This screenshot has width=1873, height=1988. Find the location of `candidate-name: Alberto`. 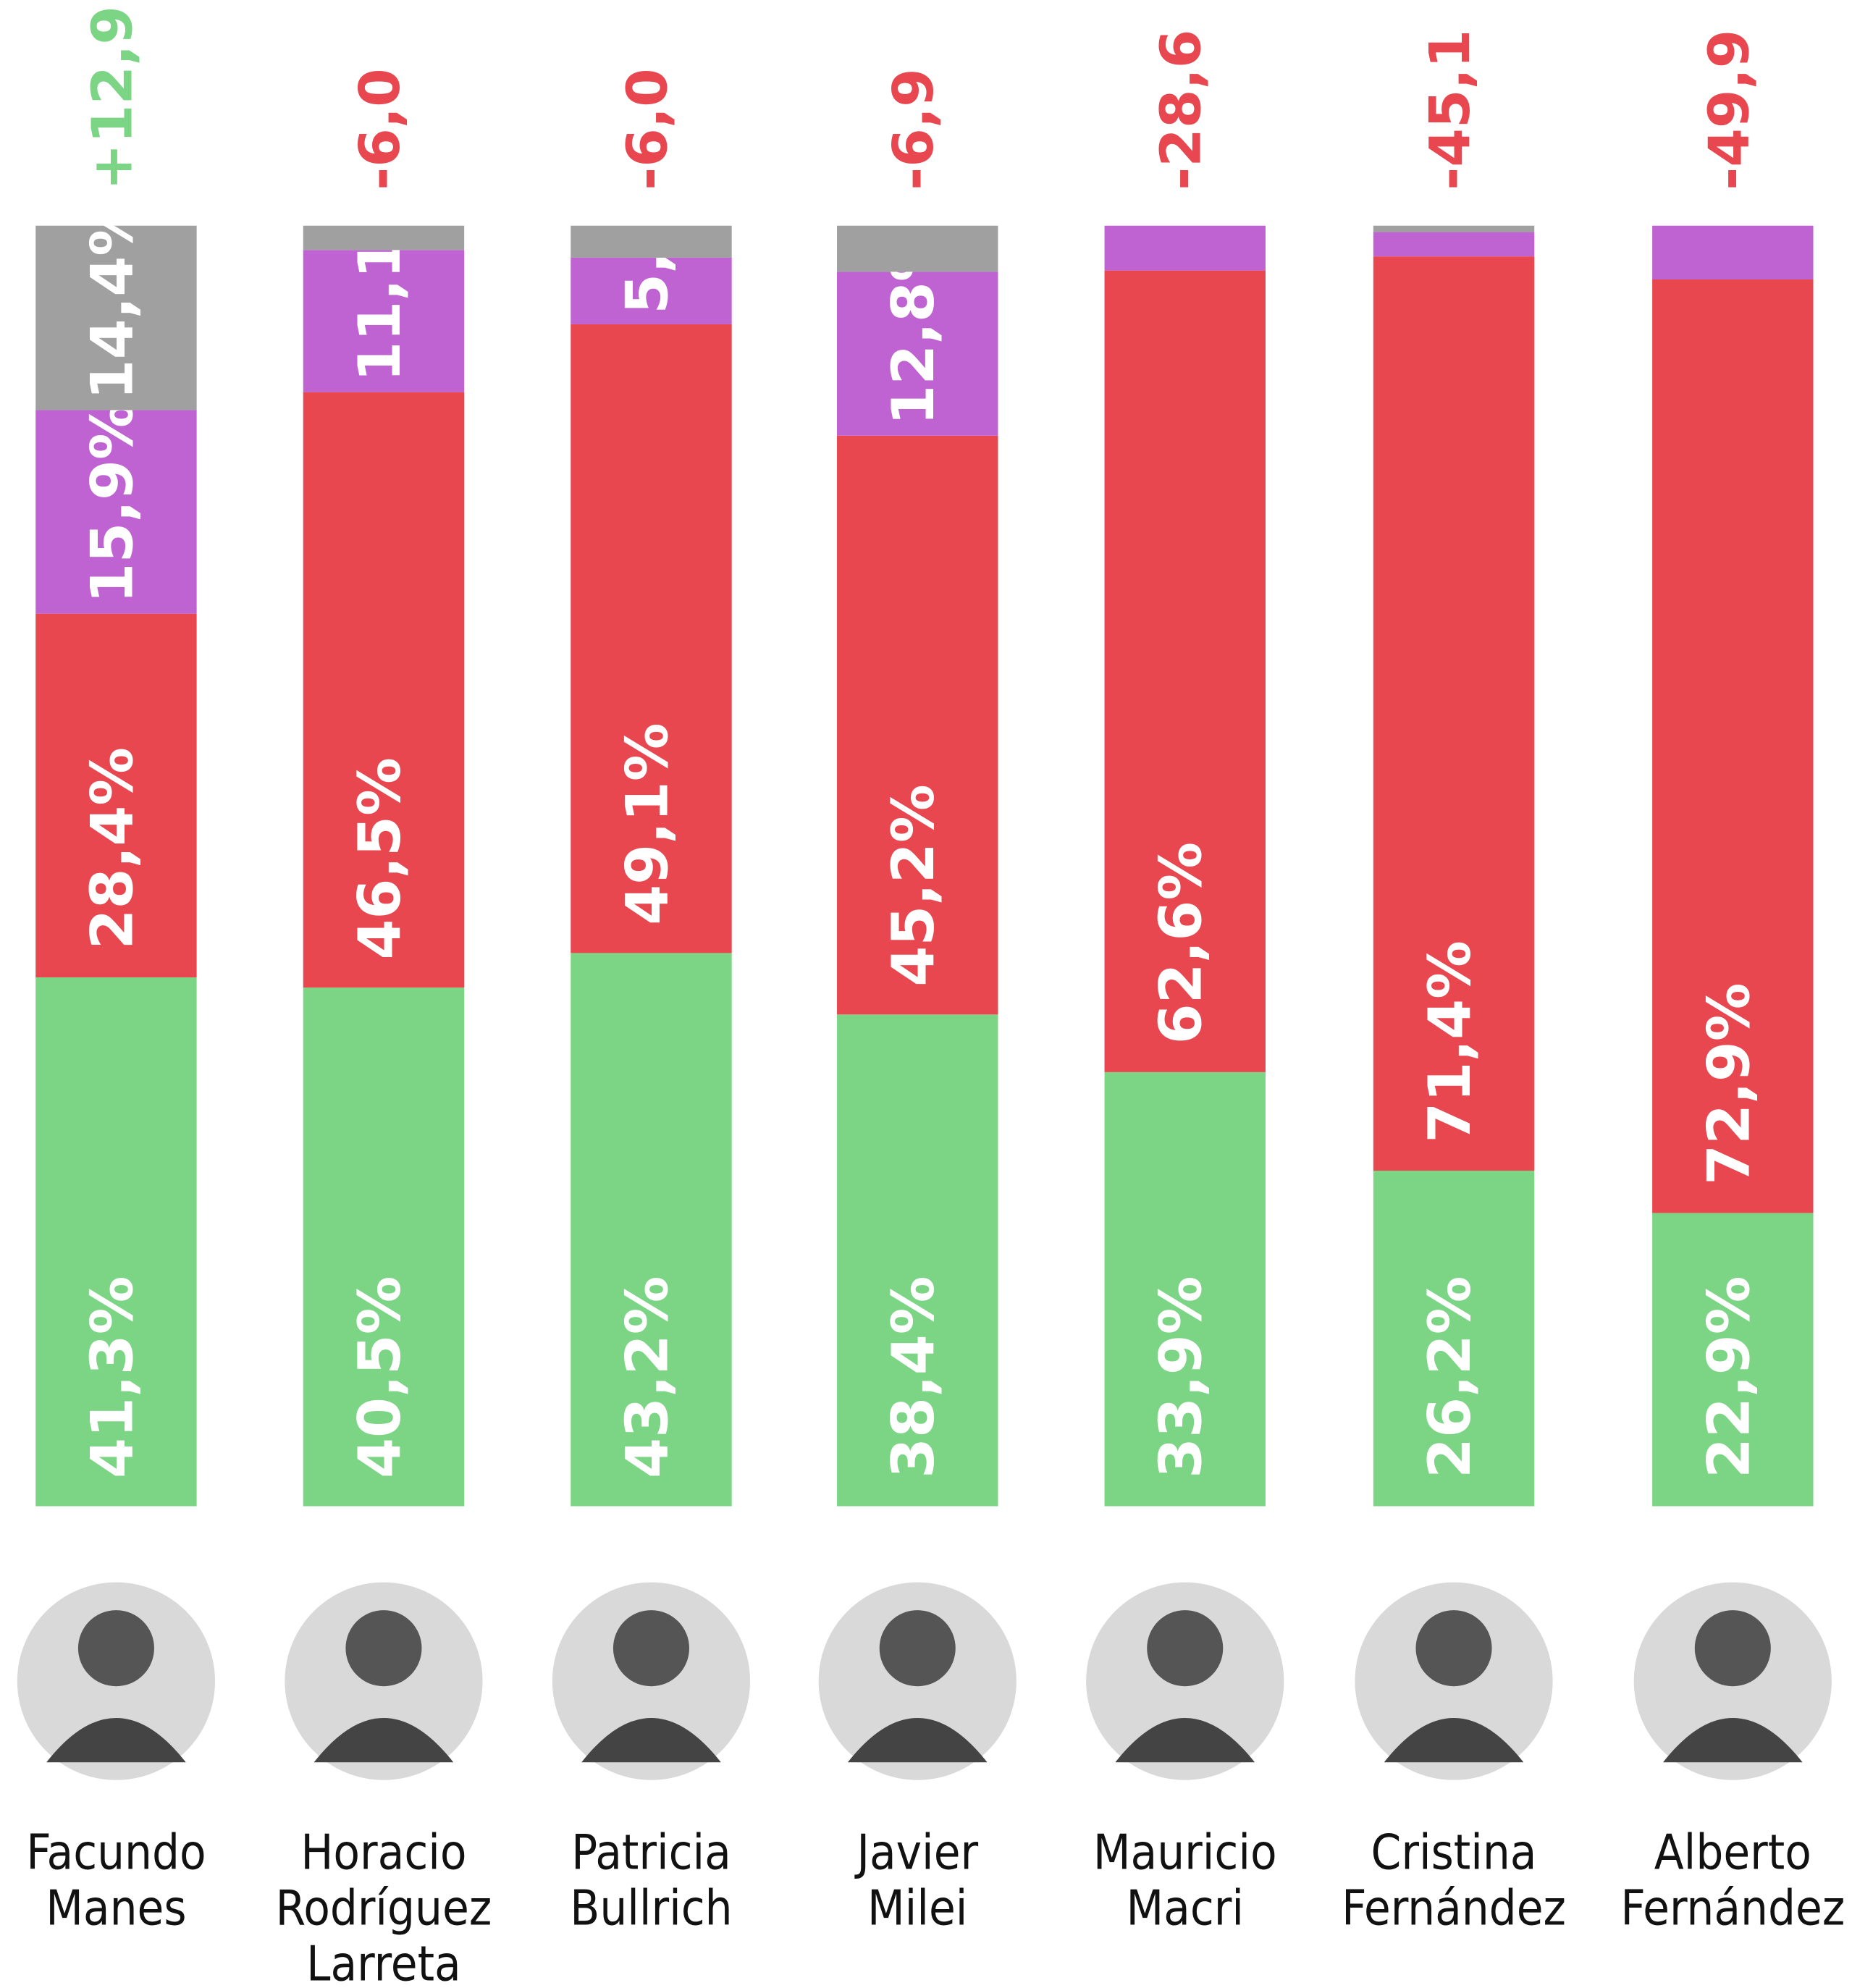

candidate-name: Alberto is located at coordinates (1732, 1852).